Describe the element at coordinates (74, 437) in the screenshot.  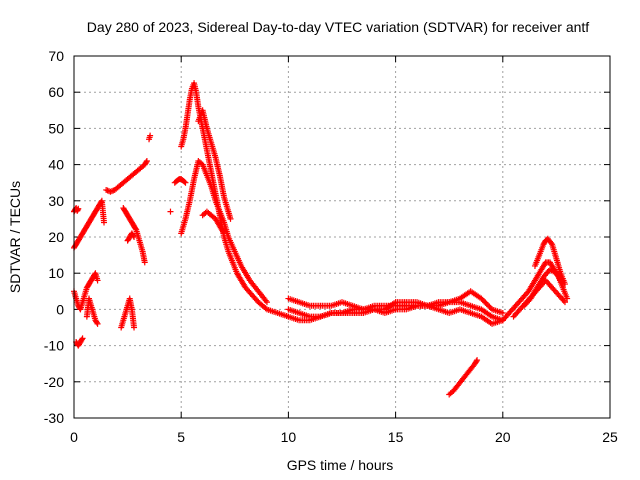
I see `x-tick-label: 0` at that location.